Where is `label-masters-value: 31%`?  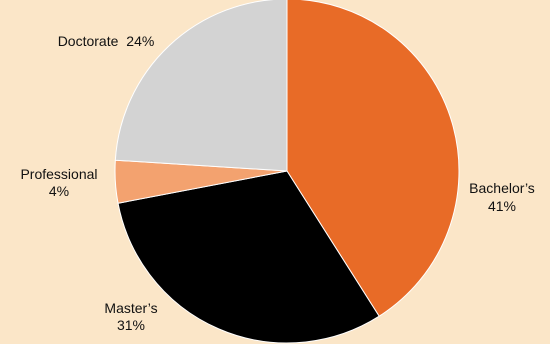
label-masters-value: 31% is located at coordinates (131, 325).